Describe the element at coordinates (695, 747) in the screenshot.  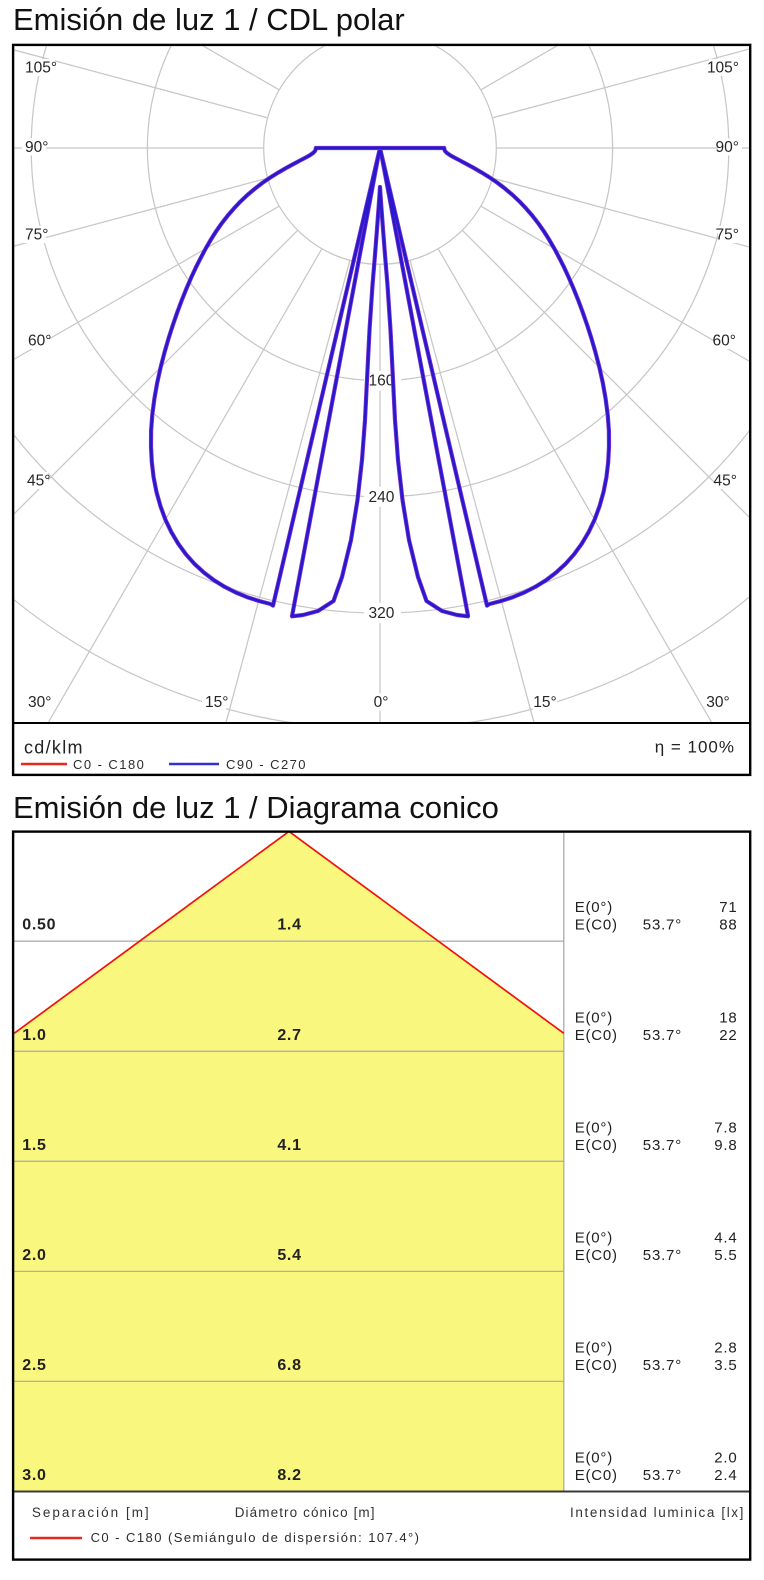
I see `svg-text: η = 100%` at that location.